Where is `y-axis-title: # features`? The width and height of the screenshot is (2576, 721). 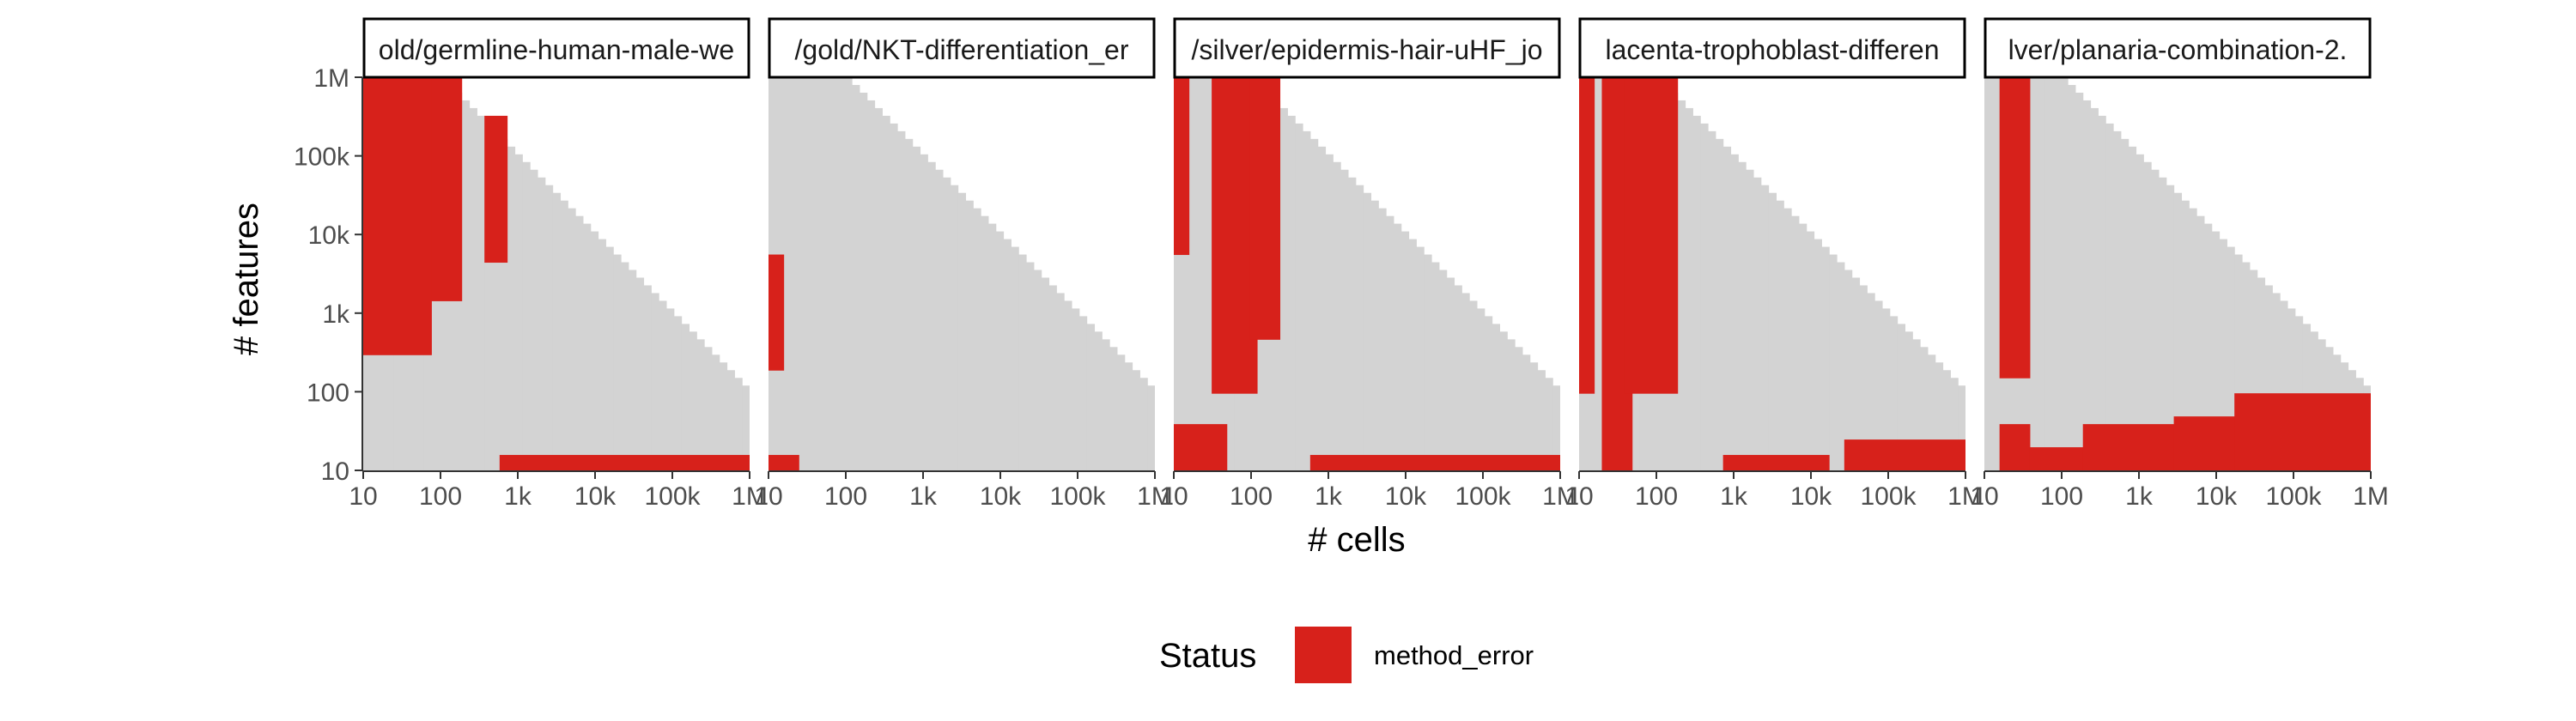 y-axis-title: # features is located at coordinates (247, 279).